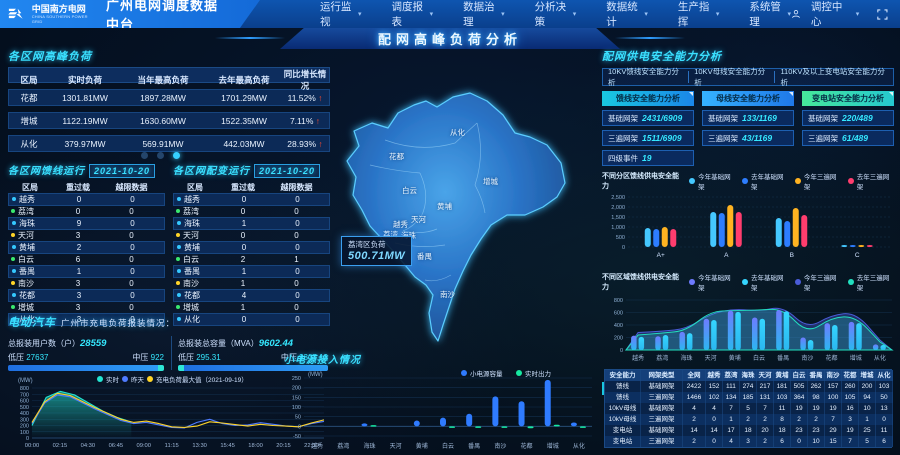  Describe the element at coordinates (627, 14) in the screenshot. I see `menu-item-数据统计: 数据统计 ▾` at that location.